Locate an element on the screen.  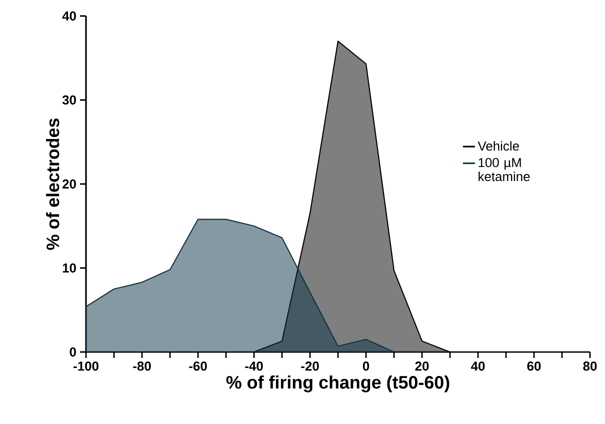
x-tick-label: 80 is located at coordinates (590, 366).